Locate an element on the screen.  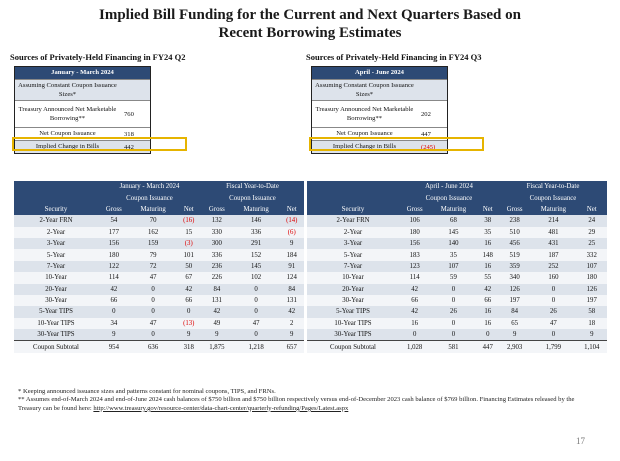
table-row: 30-Year TIPS 0 0 0 9 0 9 is located at coordinates (457, 335).